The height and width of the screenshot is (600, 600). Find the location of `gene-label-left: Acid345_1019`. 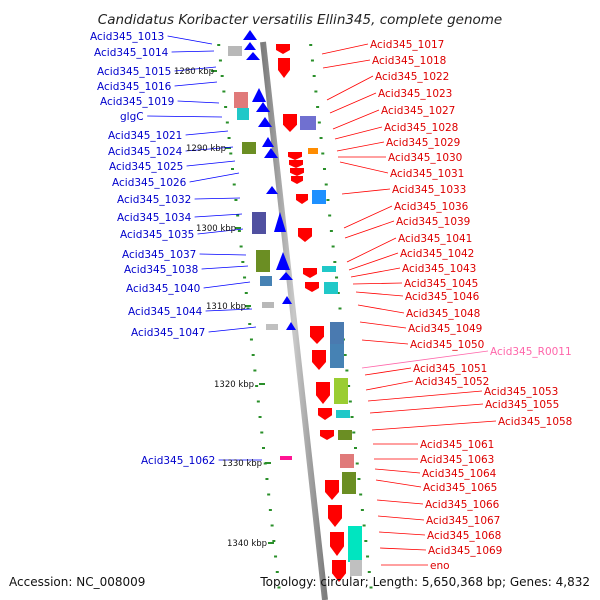

gene-label-left: Acid345_1019 is located at coordinates (137, 102).